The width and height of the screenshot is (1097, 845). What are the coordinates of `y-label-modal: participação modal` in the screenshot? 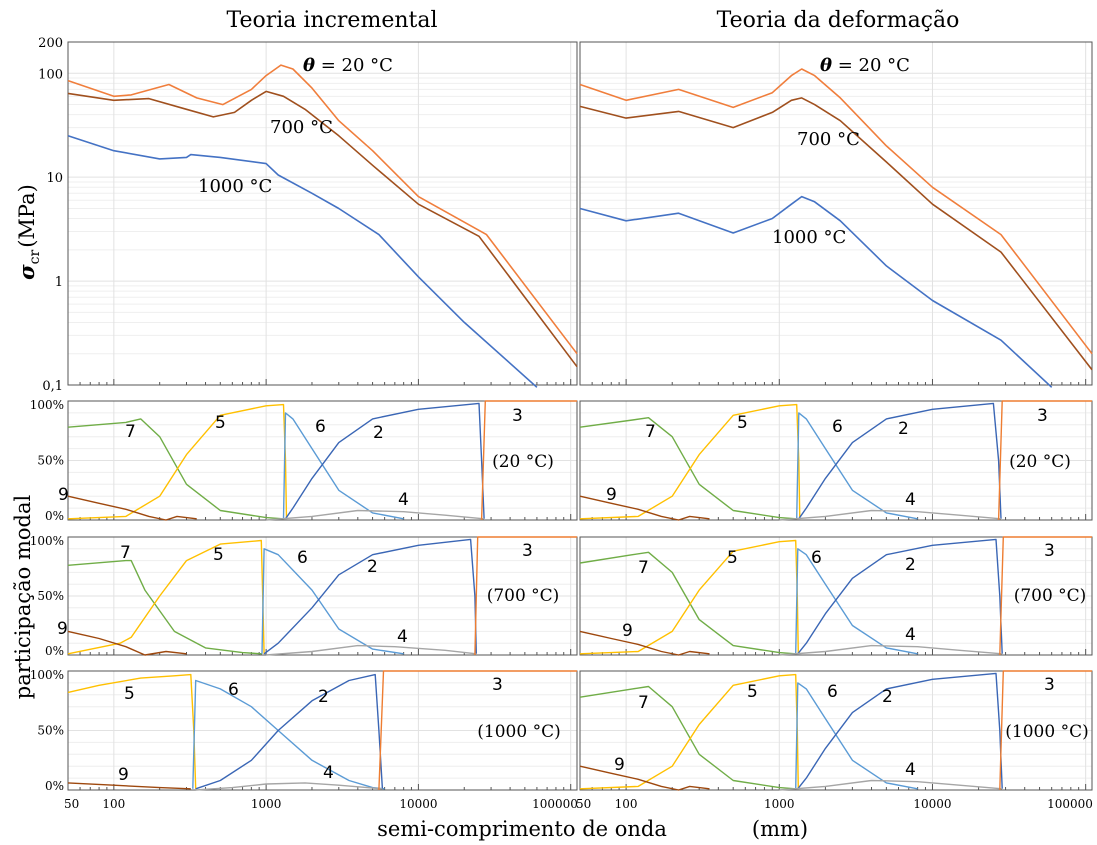 It's located at (23, 597).